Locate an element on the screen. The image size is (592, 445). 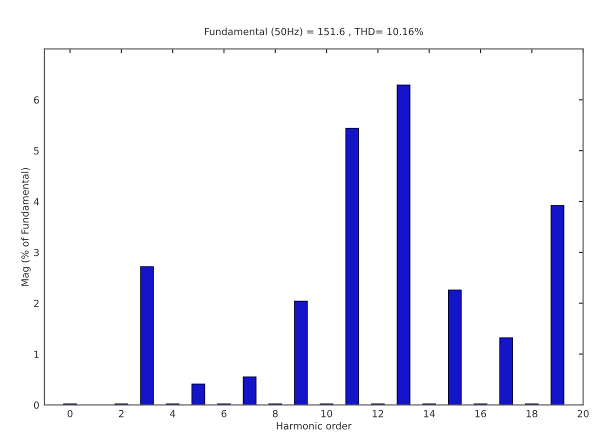
x-tick-label: 4 is located at coordinates (173, 414).